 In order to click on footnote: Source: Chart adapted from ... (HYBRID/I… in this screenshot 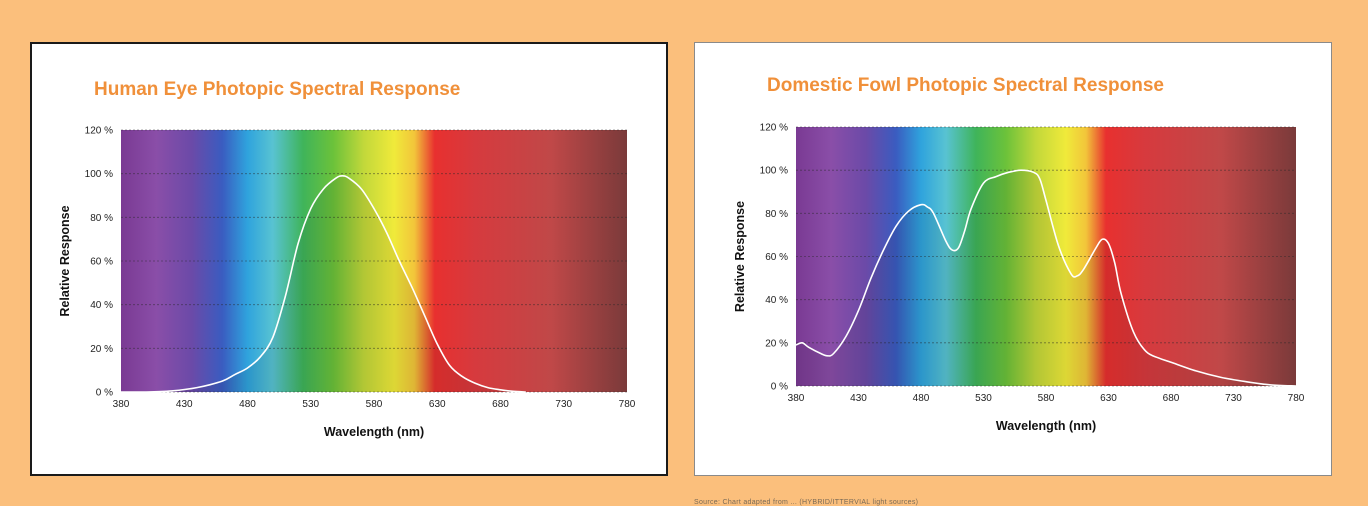, I will do `click(806, 502)`.